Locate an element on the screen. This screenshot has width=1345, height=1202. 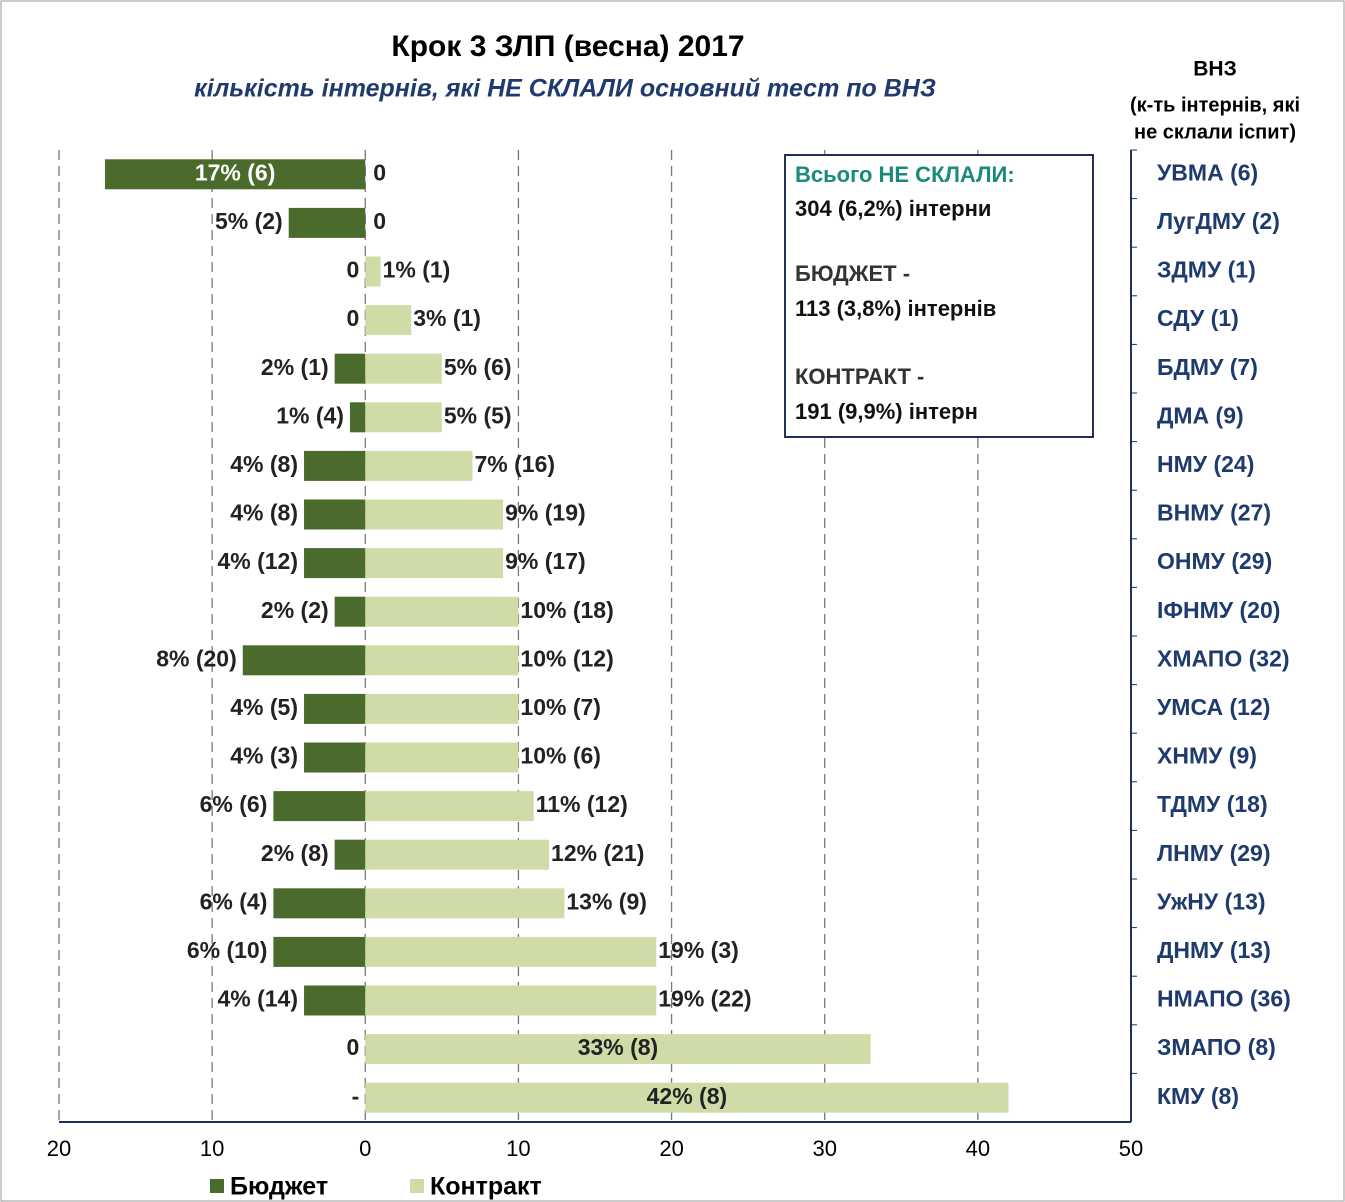
category-label: ОНМУ (29) is located at coordinates (1214, 561).